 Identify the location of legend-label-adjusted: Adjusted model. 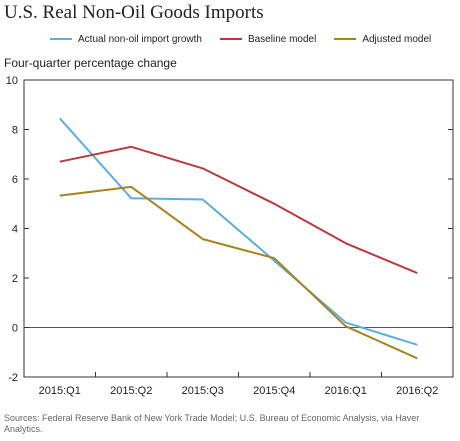
(397, 39).